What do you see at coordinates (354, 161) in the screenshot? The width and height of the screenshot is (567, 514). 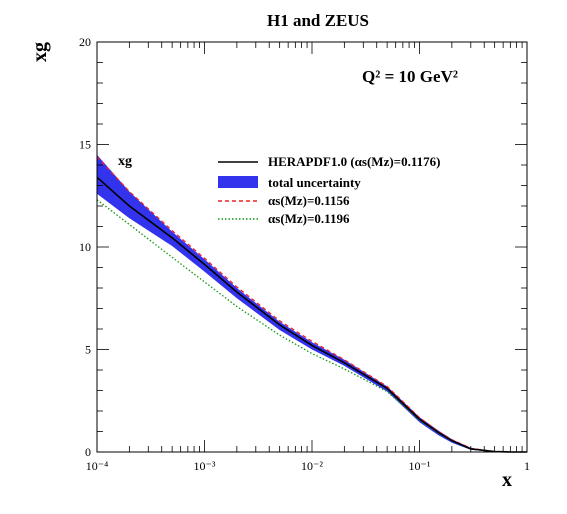 I see `legend-central-label: HERAPDF1.0 (αs(Mz)=0.1176)` at bounding box center [354, 161].